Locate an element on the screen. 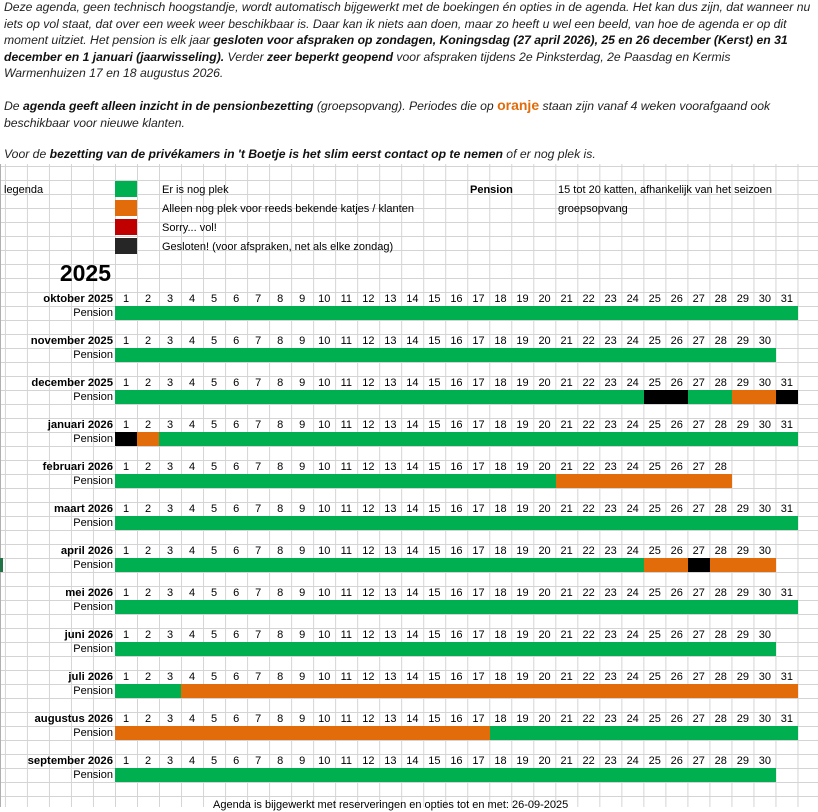 The width and height of the screenshot is (818, 812). day-number: 23 is located at coordinates (610, 341).